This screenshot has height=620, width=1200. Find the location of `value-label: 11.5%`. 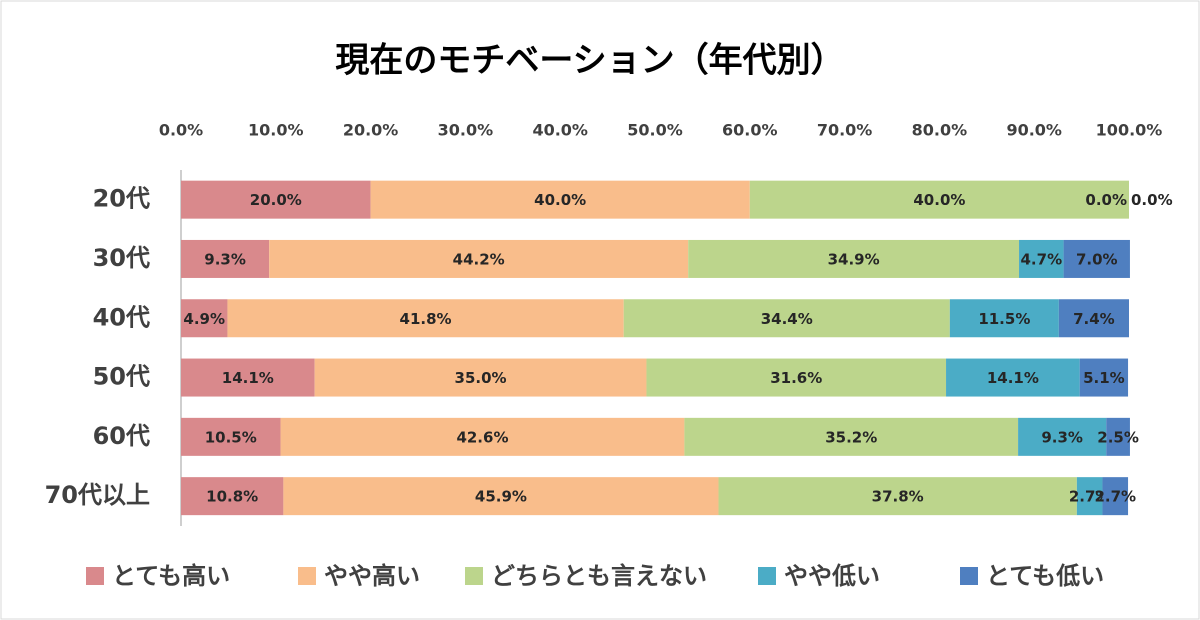

value-label: 11.5% is located at coordinates (1004, 319).